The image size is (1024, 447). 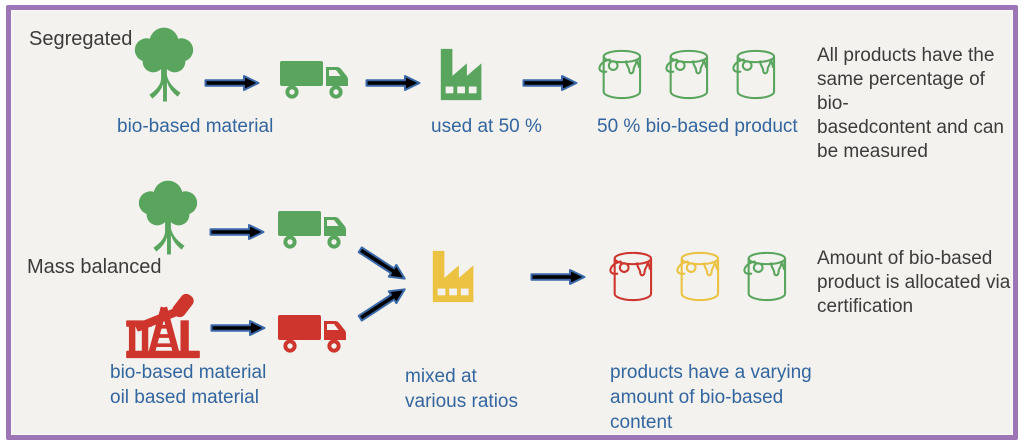 What do you see at coordinates (711, 372) in the screenshot?
I see `label-line: products have a varying` at bounding box center [711, 372].